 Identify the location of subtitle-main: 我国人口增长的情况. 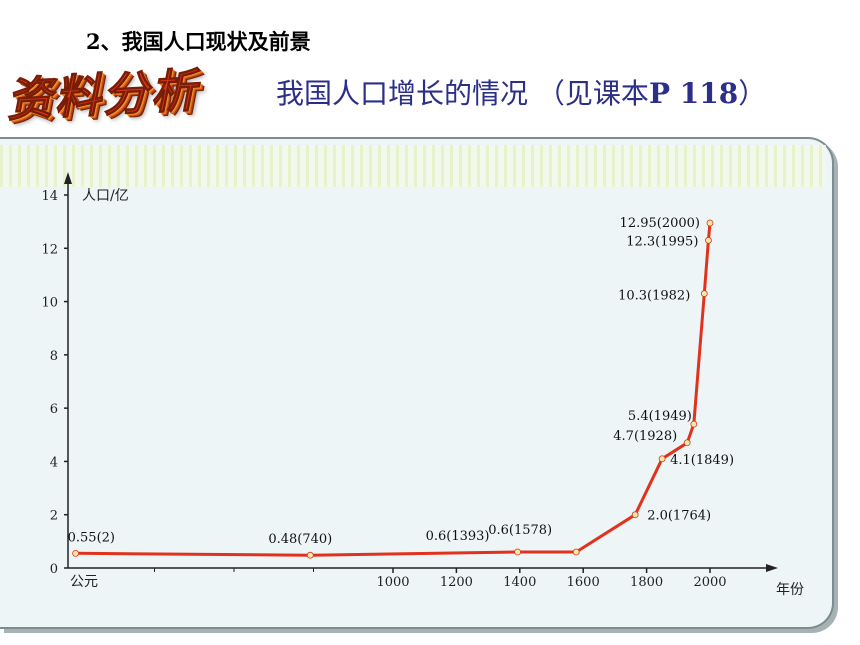
(402, 93).